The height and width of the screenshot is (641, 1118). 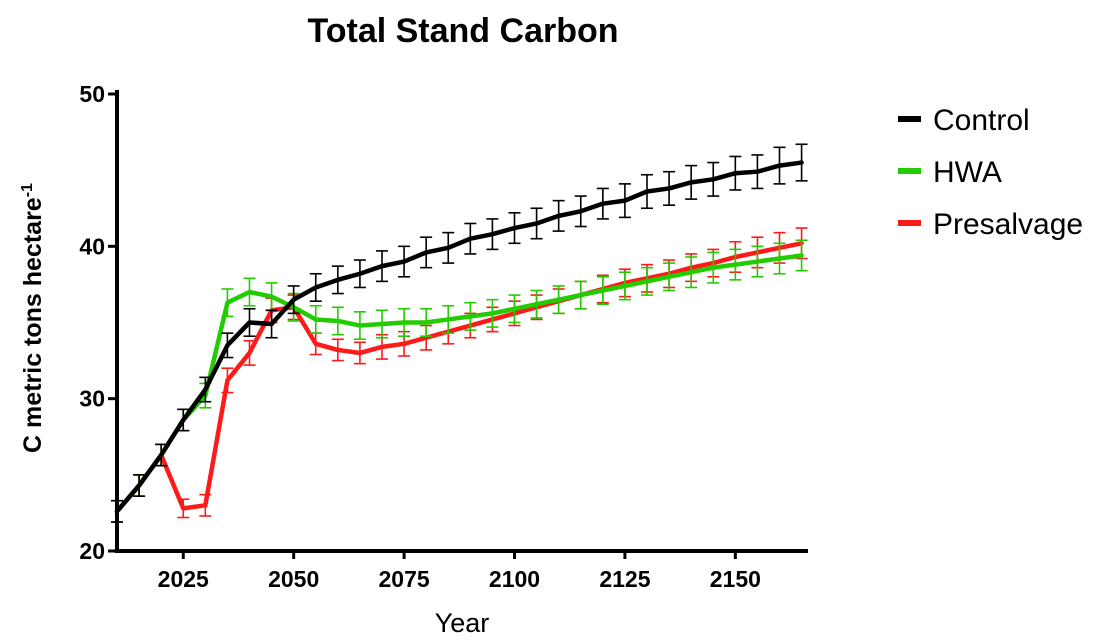 I want to click on y-axis-label: C metric tons hectare-1, so click(x=33, y=318).